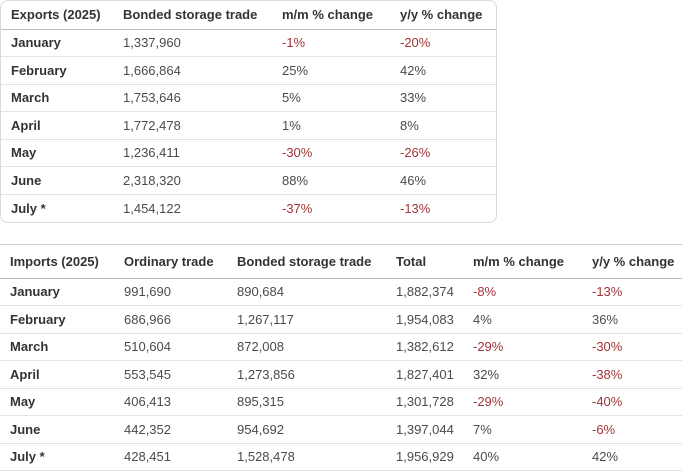 This screenshot has width=682, height=472. Describe the element at coordinates (192, 180) in the screenshot. I see `value-cell: 2,318,320` at that location.